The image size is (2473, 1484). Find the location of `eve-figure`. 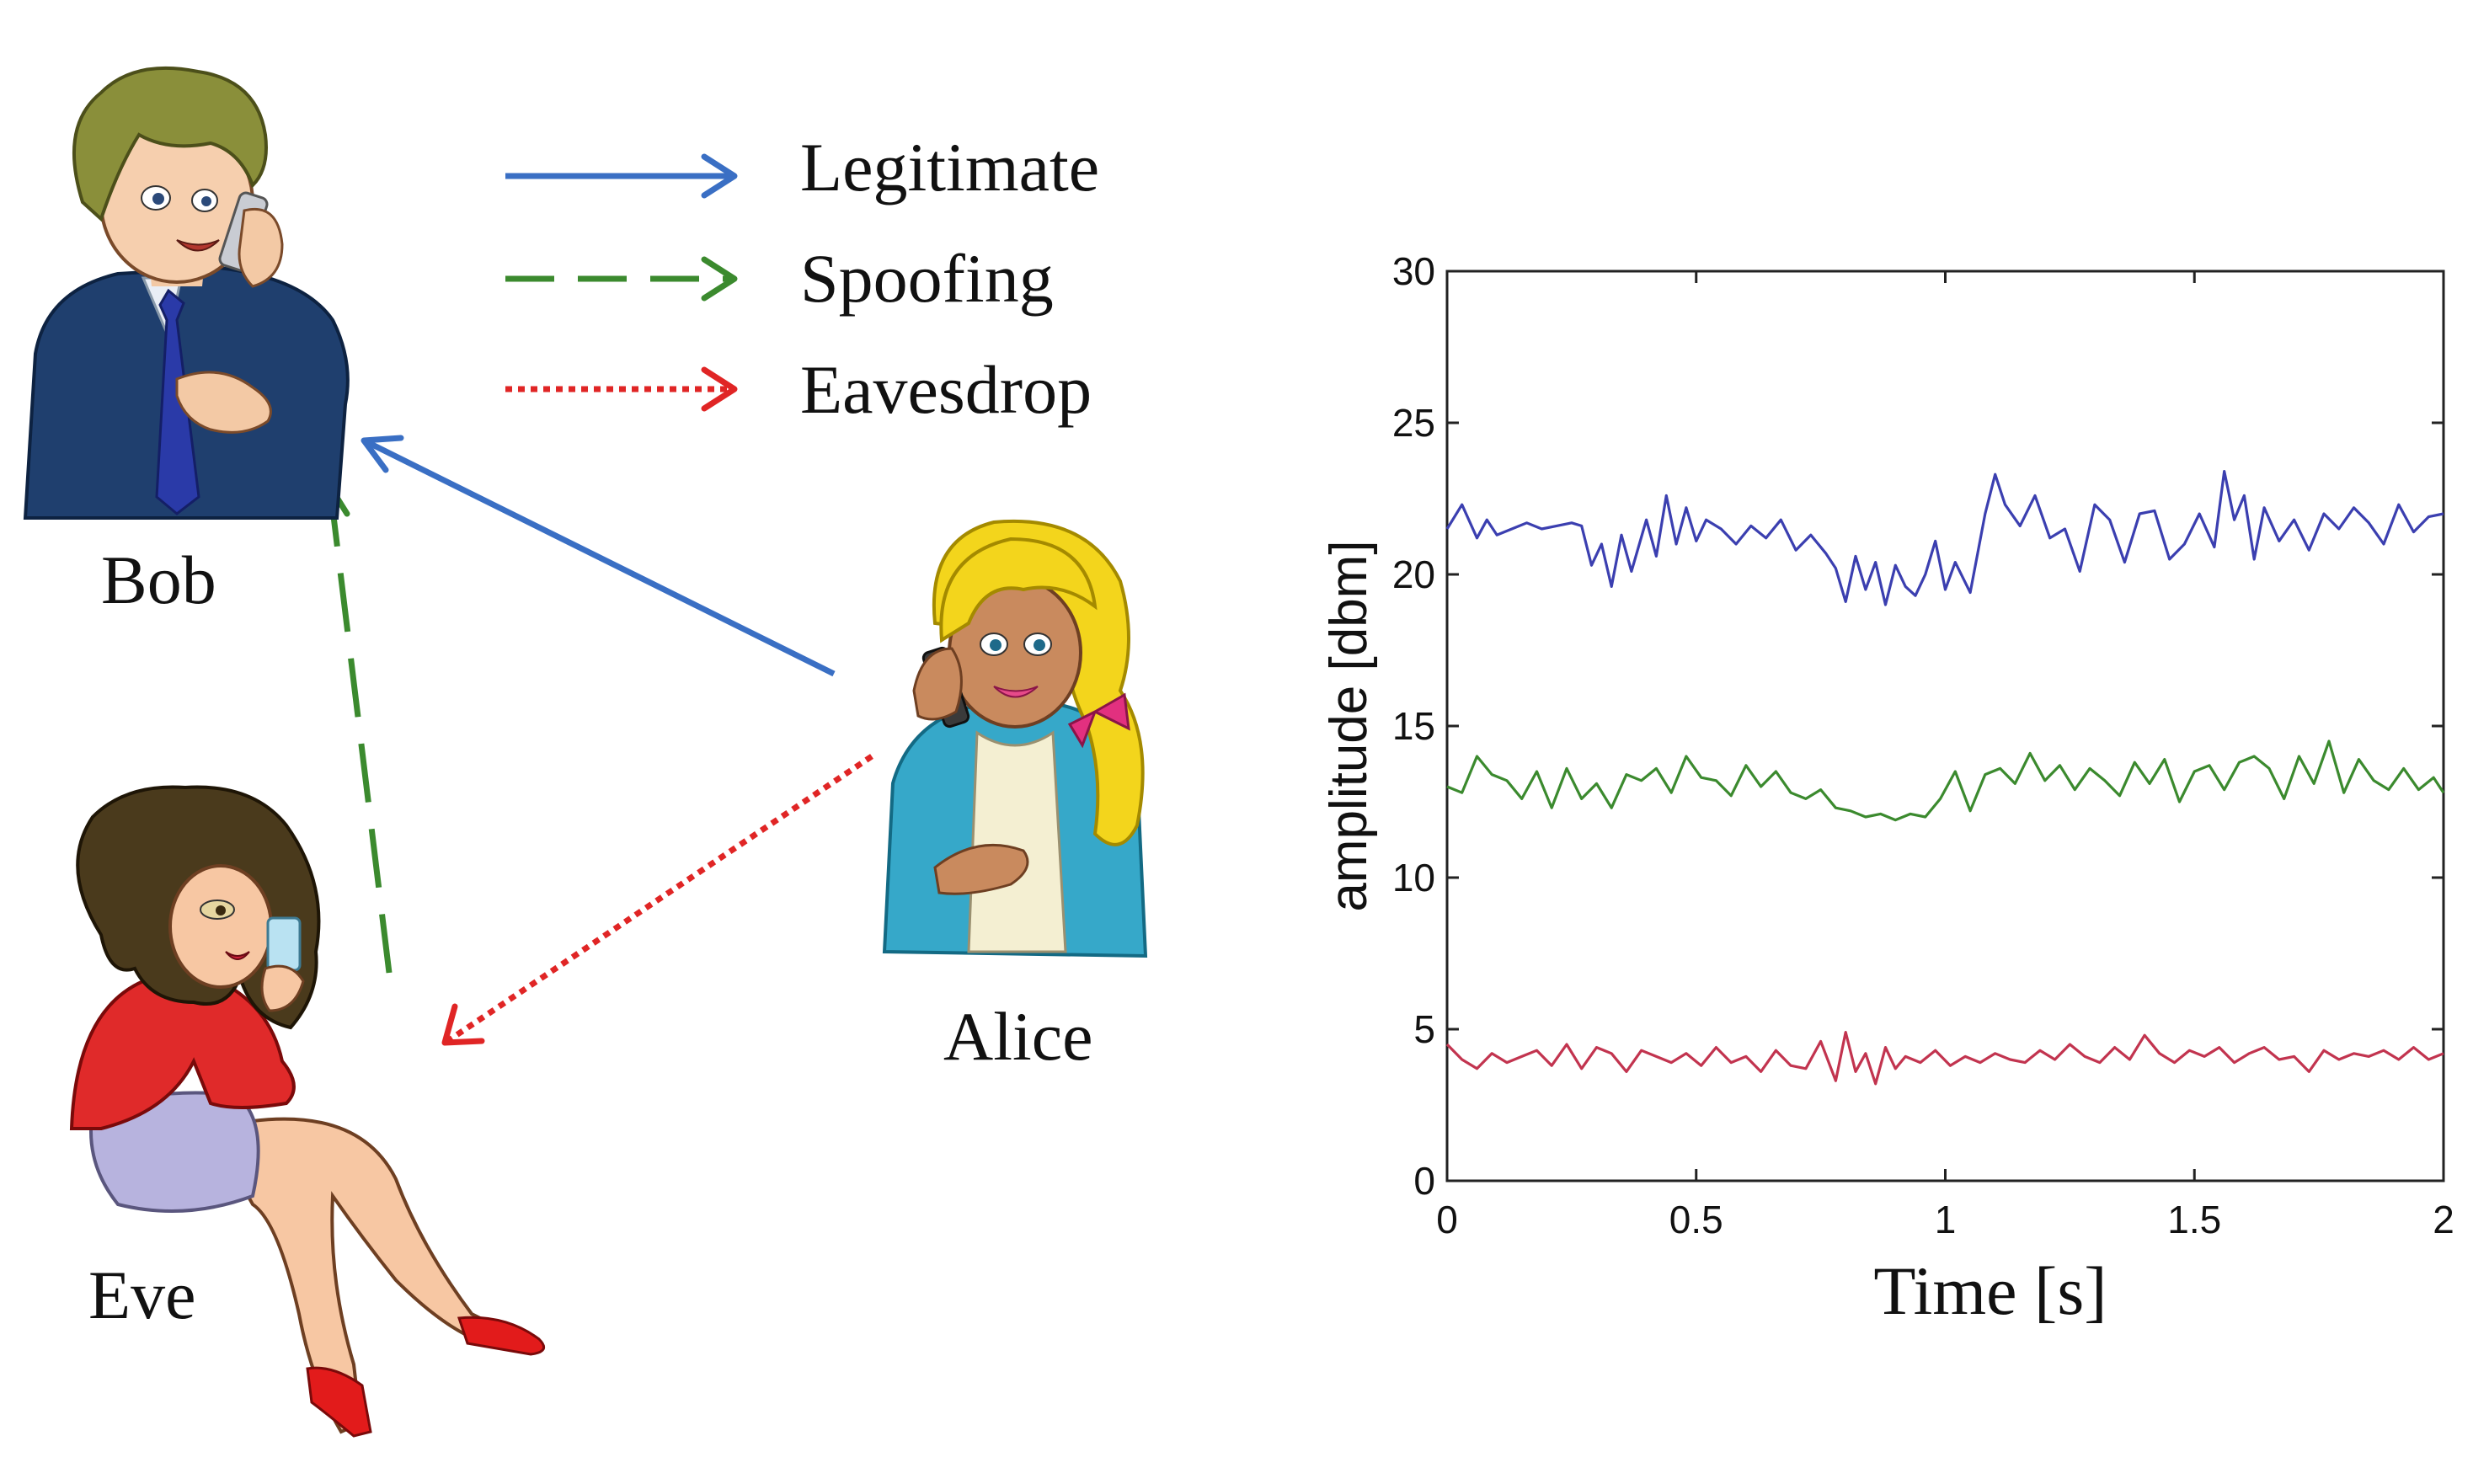

eve-figure is located at coordinates (307, 1112).